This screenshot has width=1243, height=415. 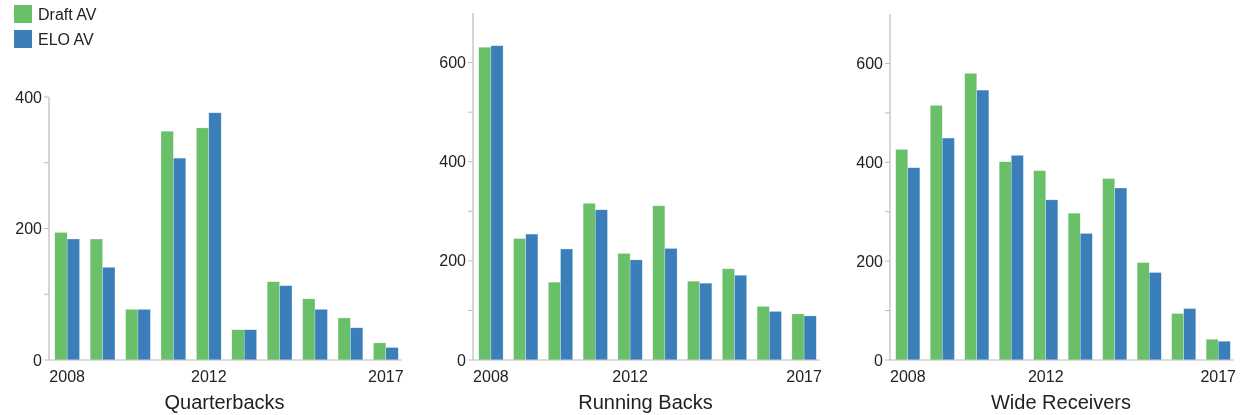 What do you see at coordinates (67, 14) in the screenshot?
I see `legend-label: Draft AV` at bounding box center [67, 14].